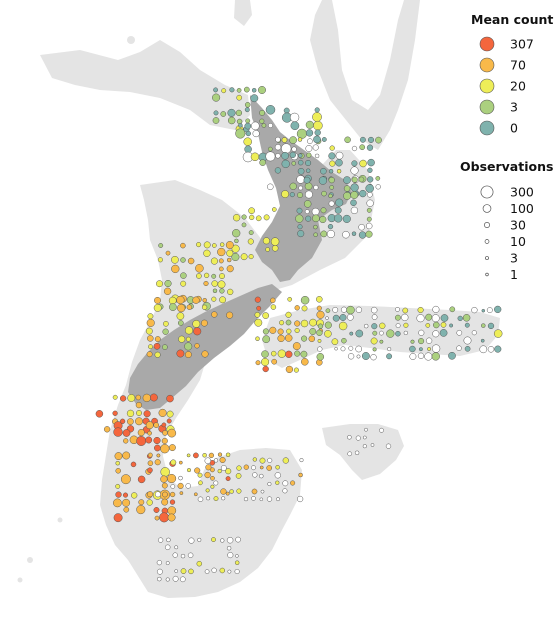 The height and width of the screenshot is (640, 560). Describe the element at coordinates (365, 75) in the screenshot. I see `landmass-north-ridge` at that location.